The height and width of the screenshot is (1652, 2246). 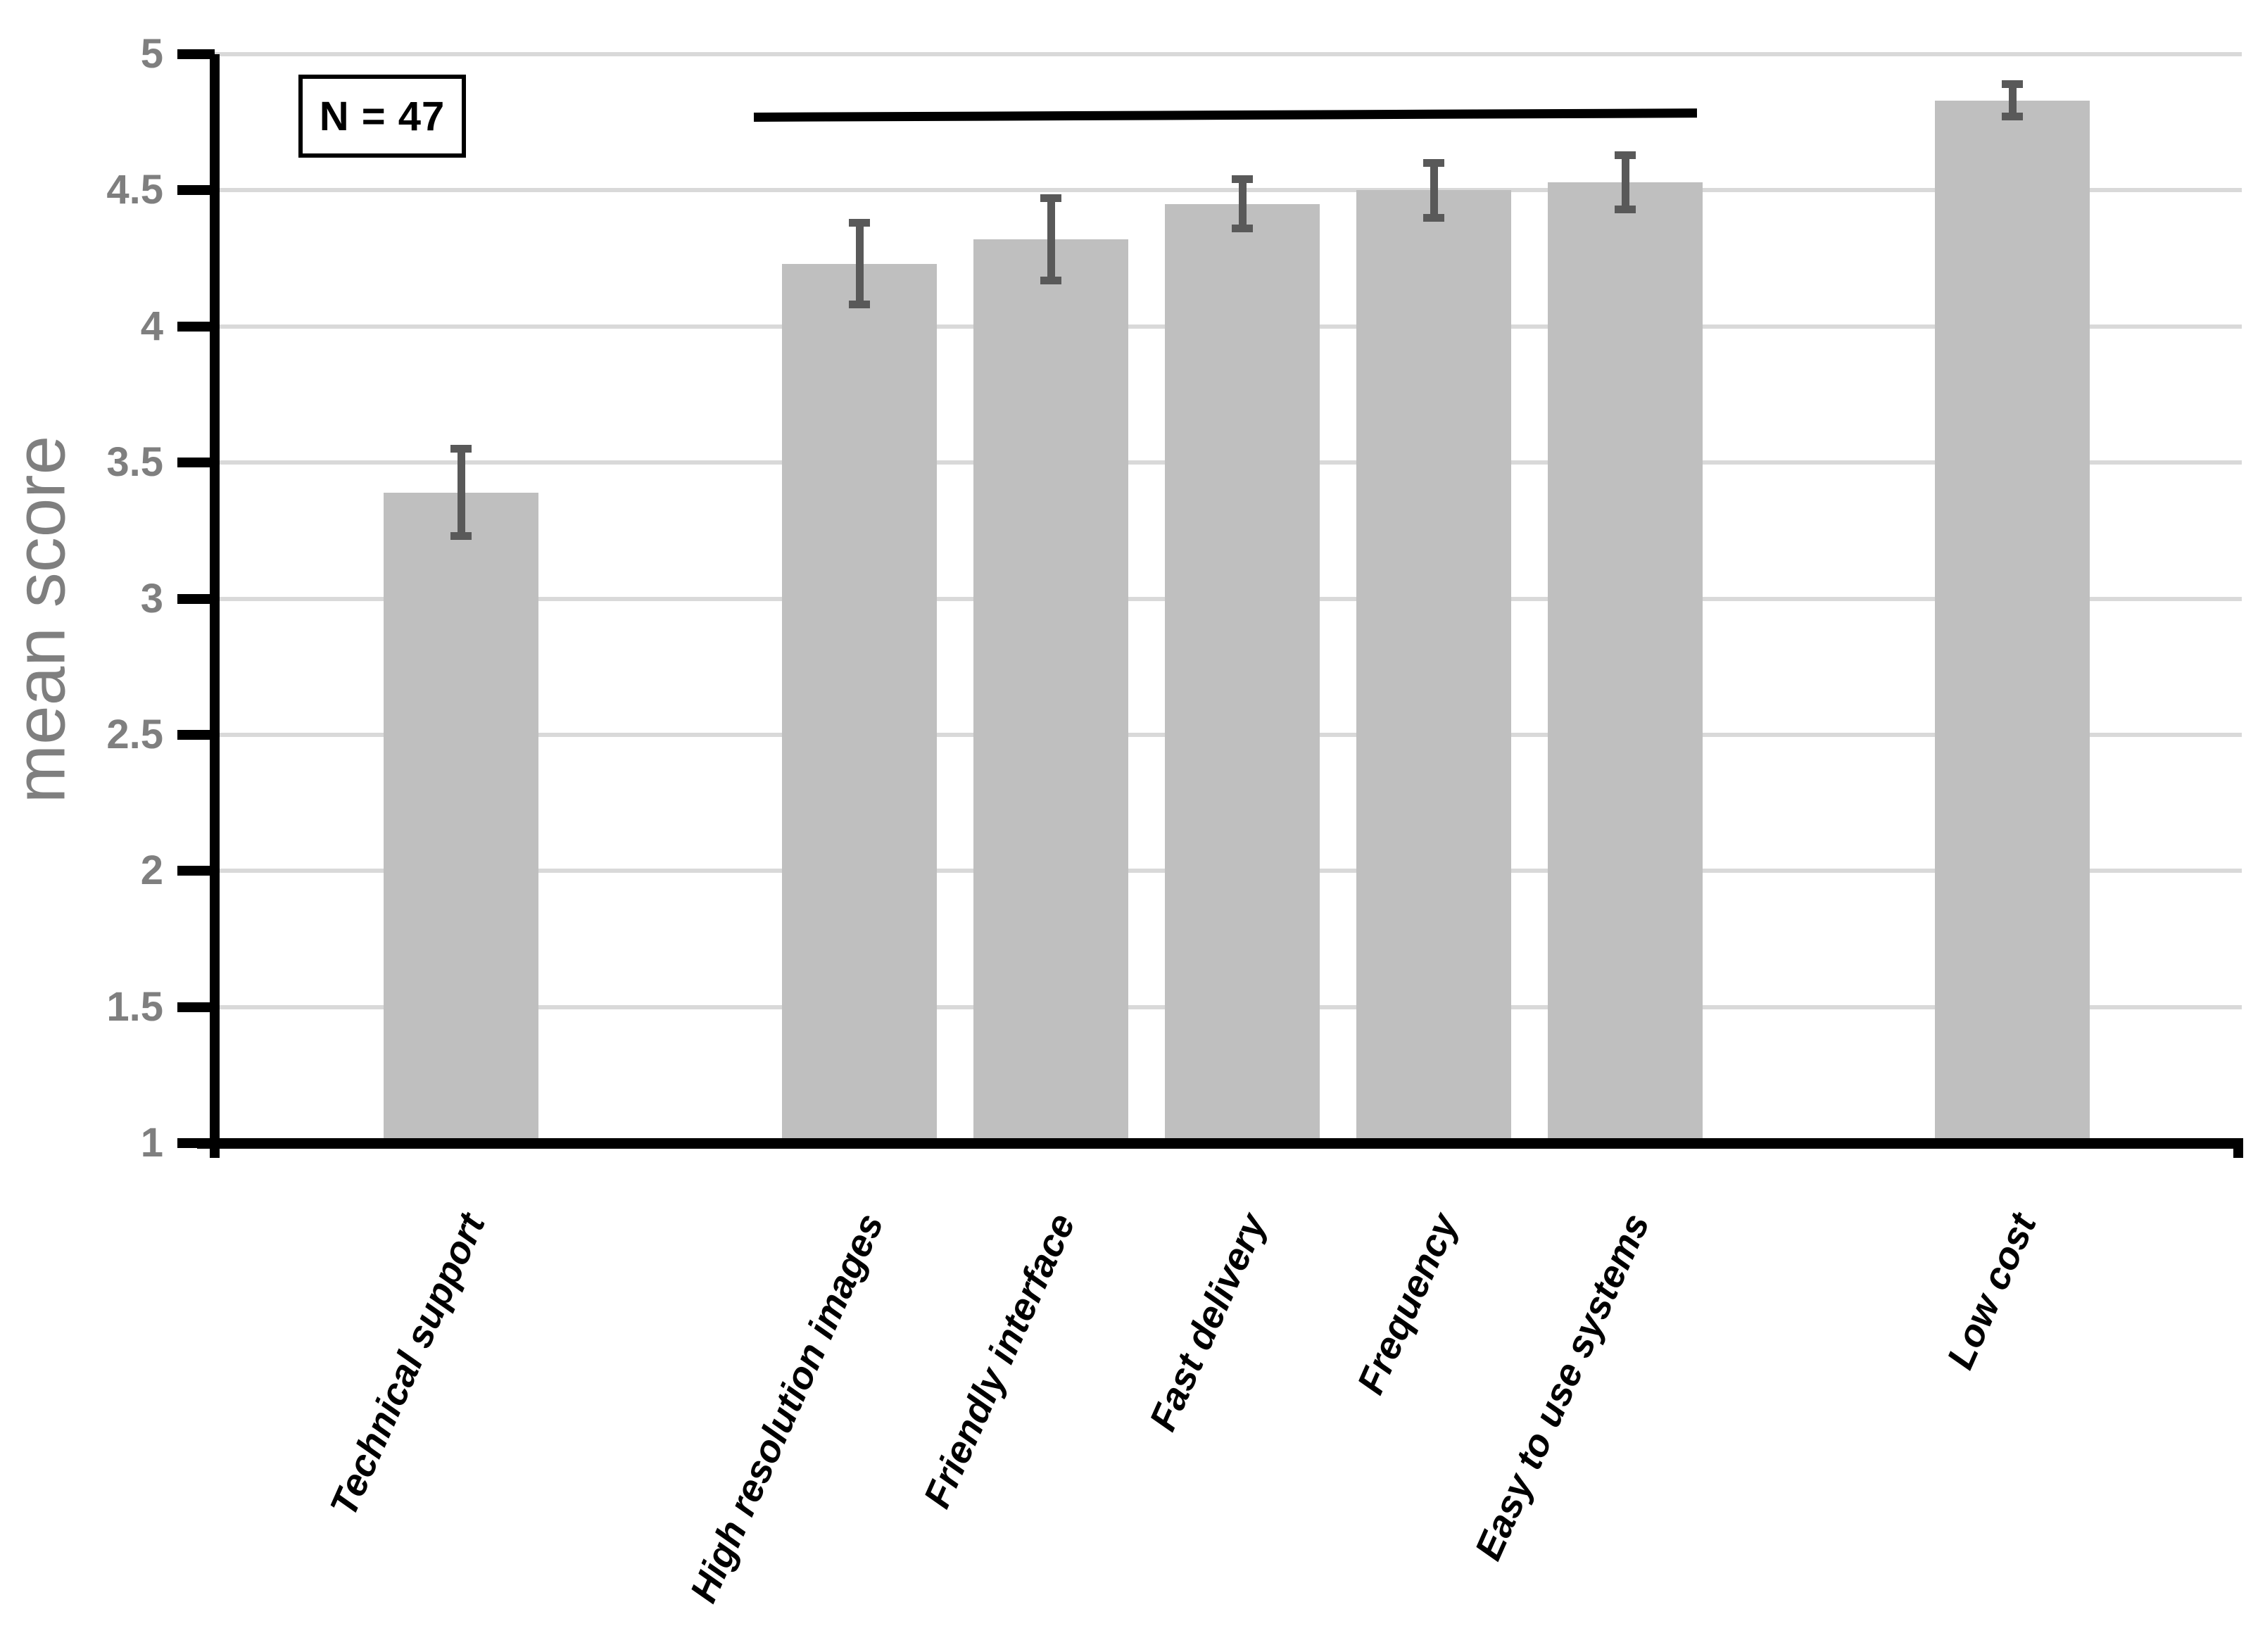 What do you see at coordinates (151, 54) in the screenshot?
I see `y-tick-label-5: 5` at bounding box center [151, 54].